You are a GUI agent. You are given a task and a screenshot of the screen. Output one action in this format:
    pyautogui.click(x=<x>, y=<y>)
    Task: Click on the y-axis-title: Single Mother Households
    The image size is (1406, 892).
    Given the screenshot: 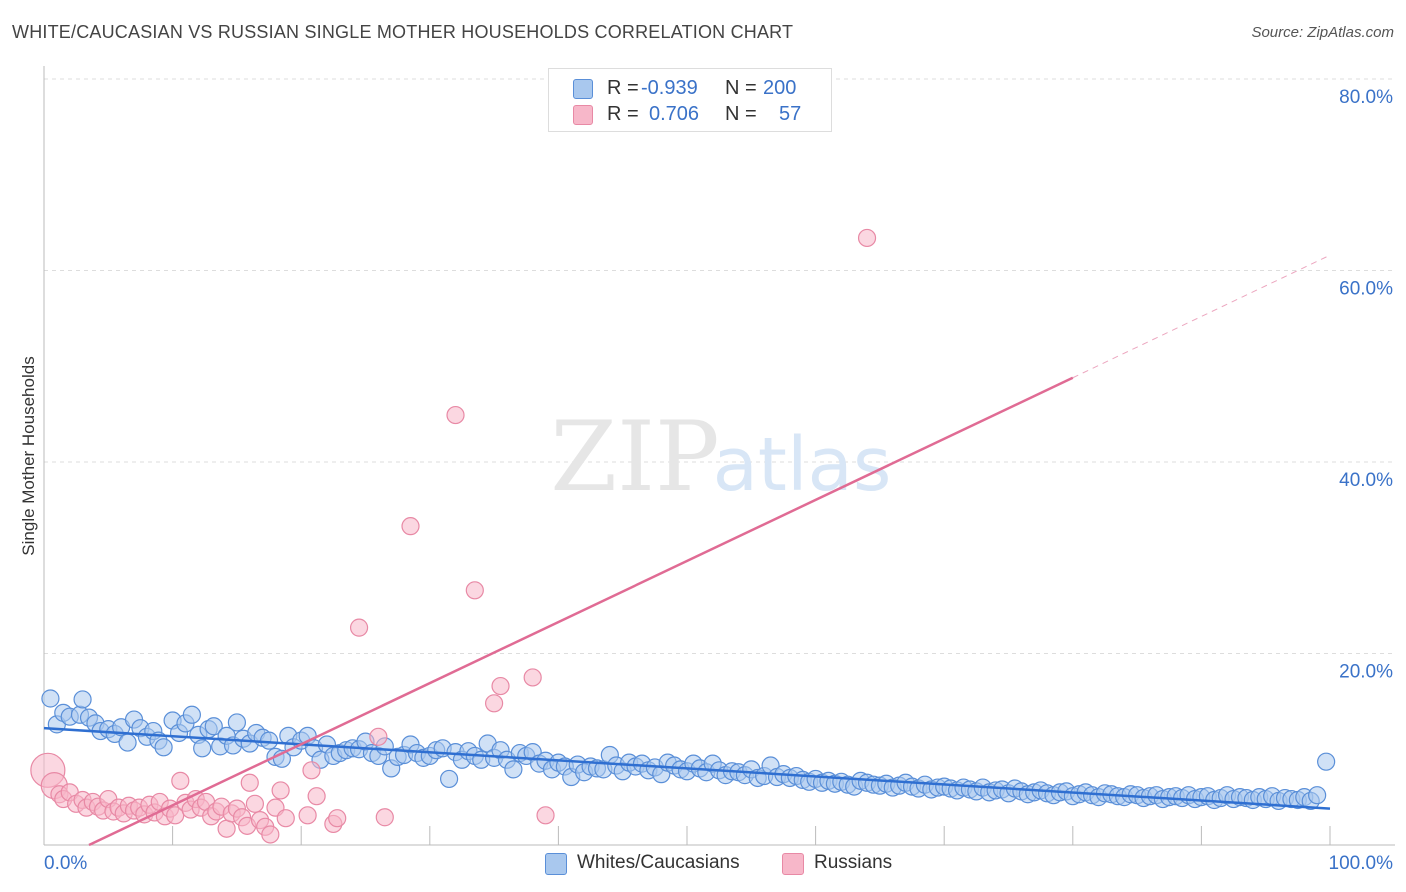 What is the action you would take?
    pyautogui.click(x=28, y=455)
    